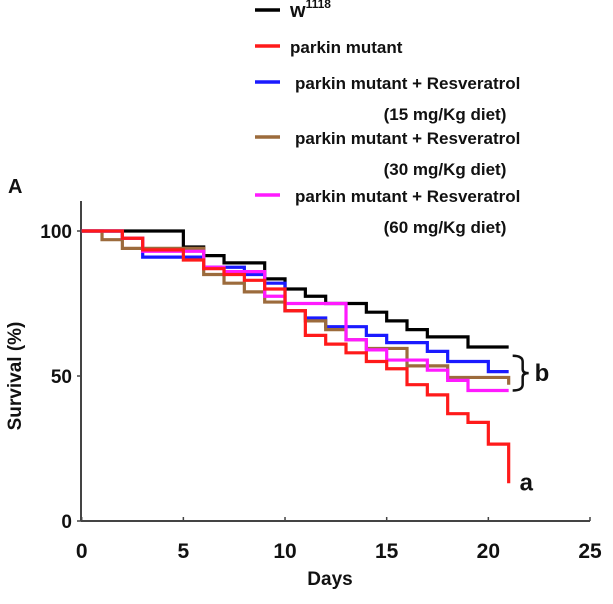 Image resolution: width=613 pixels, height=604 pixels. Describe the element at coordinates (527, 482) in the screenshot. I see `annotation-a: a` at that location.